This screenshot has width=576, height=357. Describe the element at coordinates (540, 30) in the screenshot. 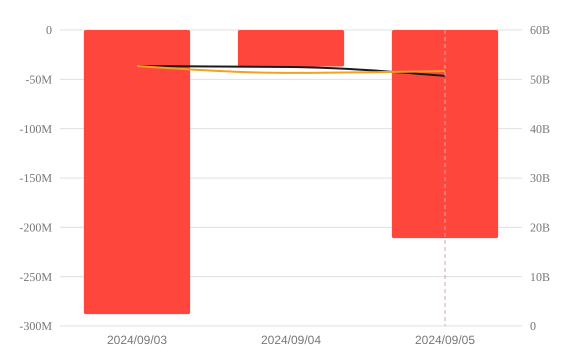

I see `y2-tick-label: 60B` at that location.